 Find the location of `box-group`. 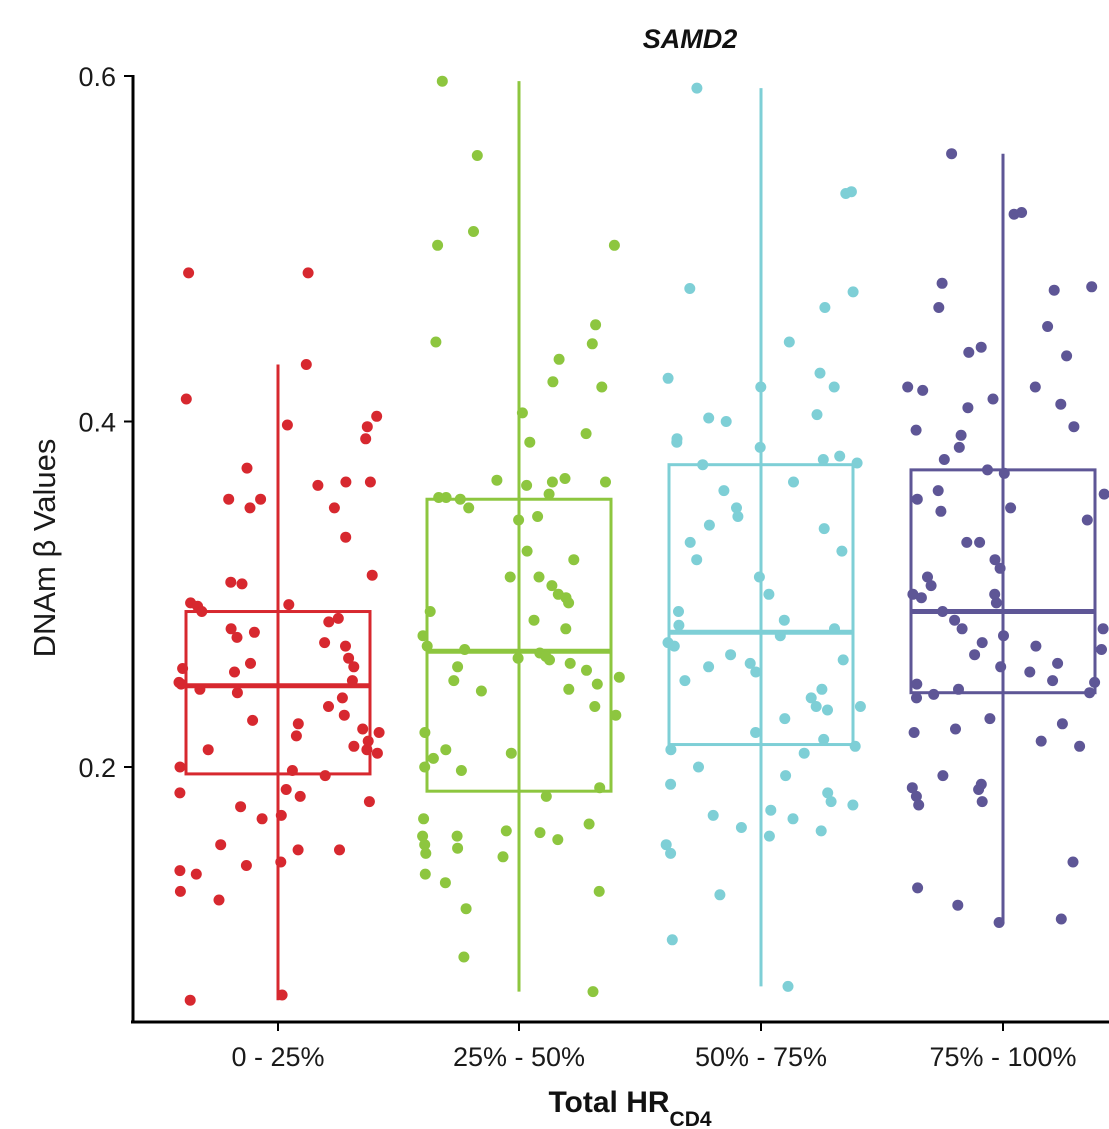

box-group is located at coordinates (763, 537).